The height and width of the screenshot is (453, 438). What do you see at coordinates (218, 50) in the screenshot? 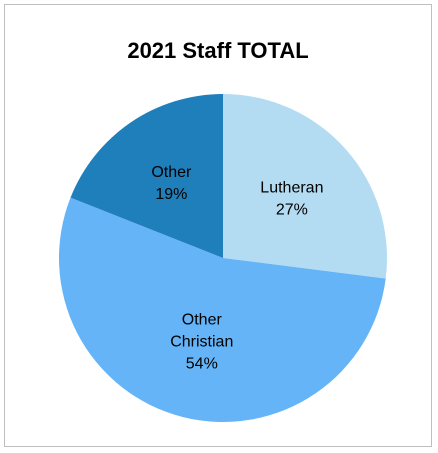
I see `chart-title: 2021 Staff TOTAL` at bounding box center [218, 50].